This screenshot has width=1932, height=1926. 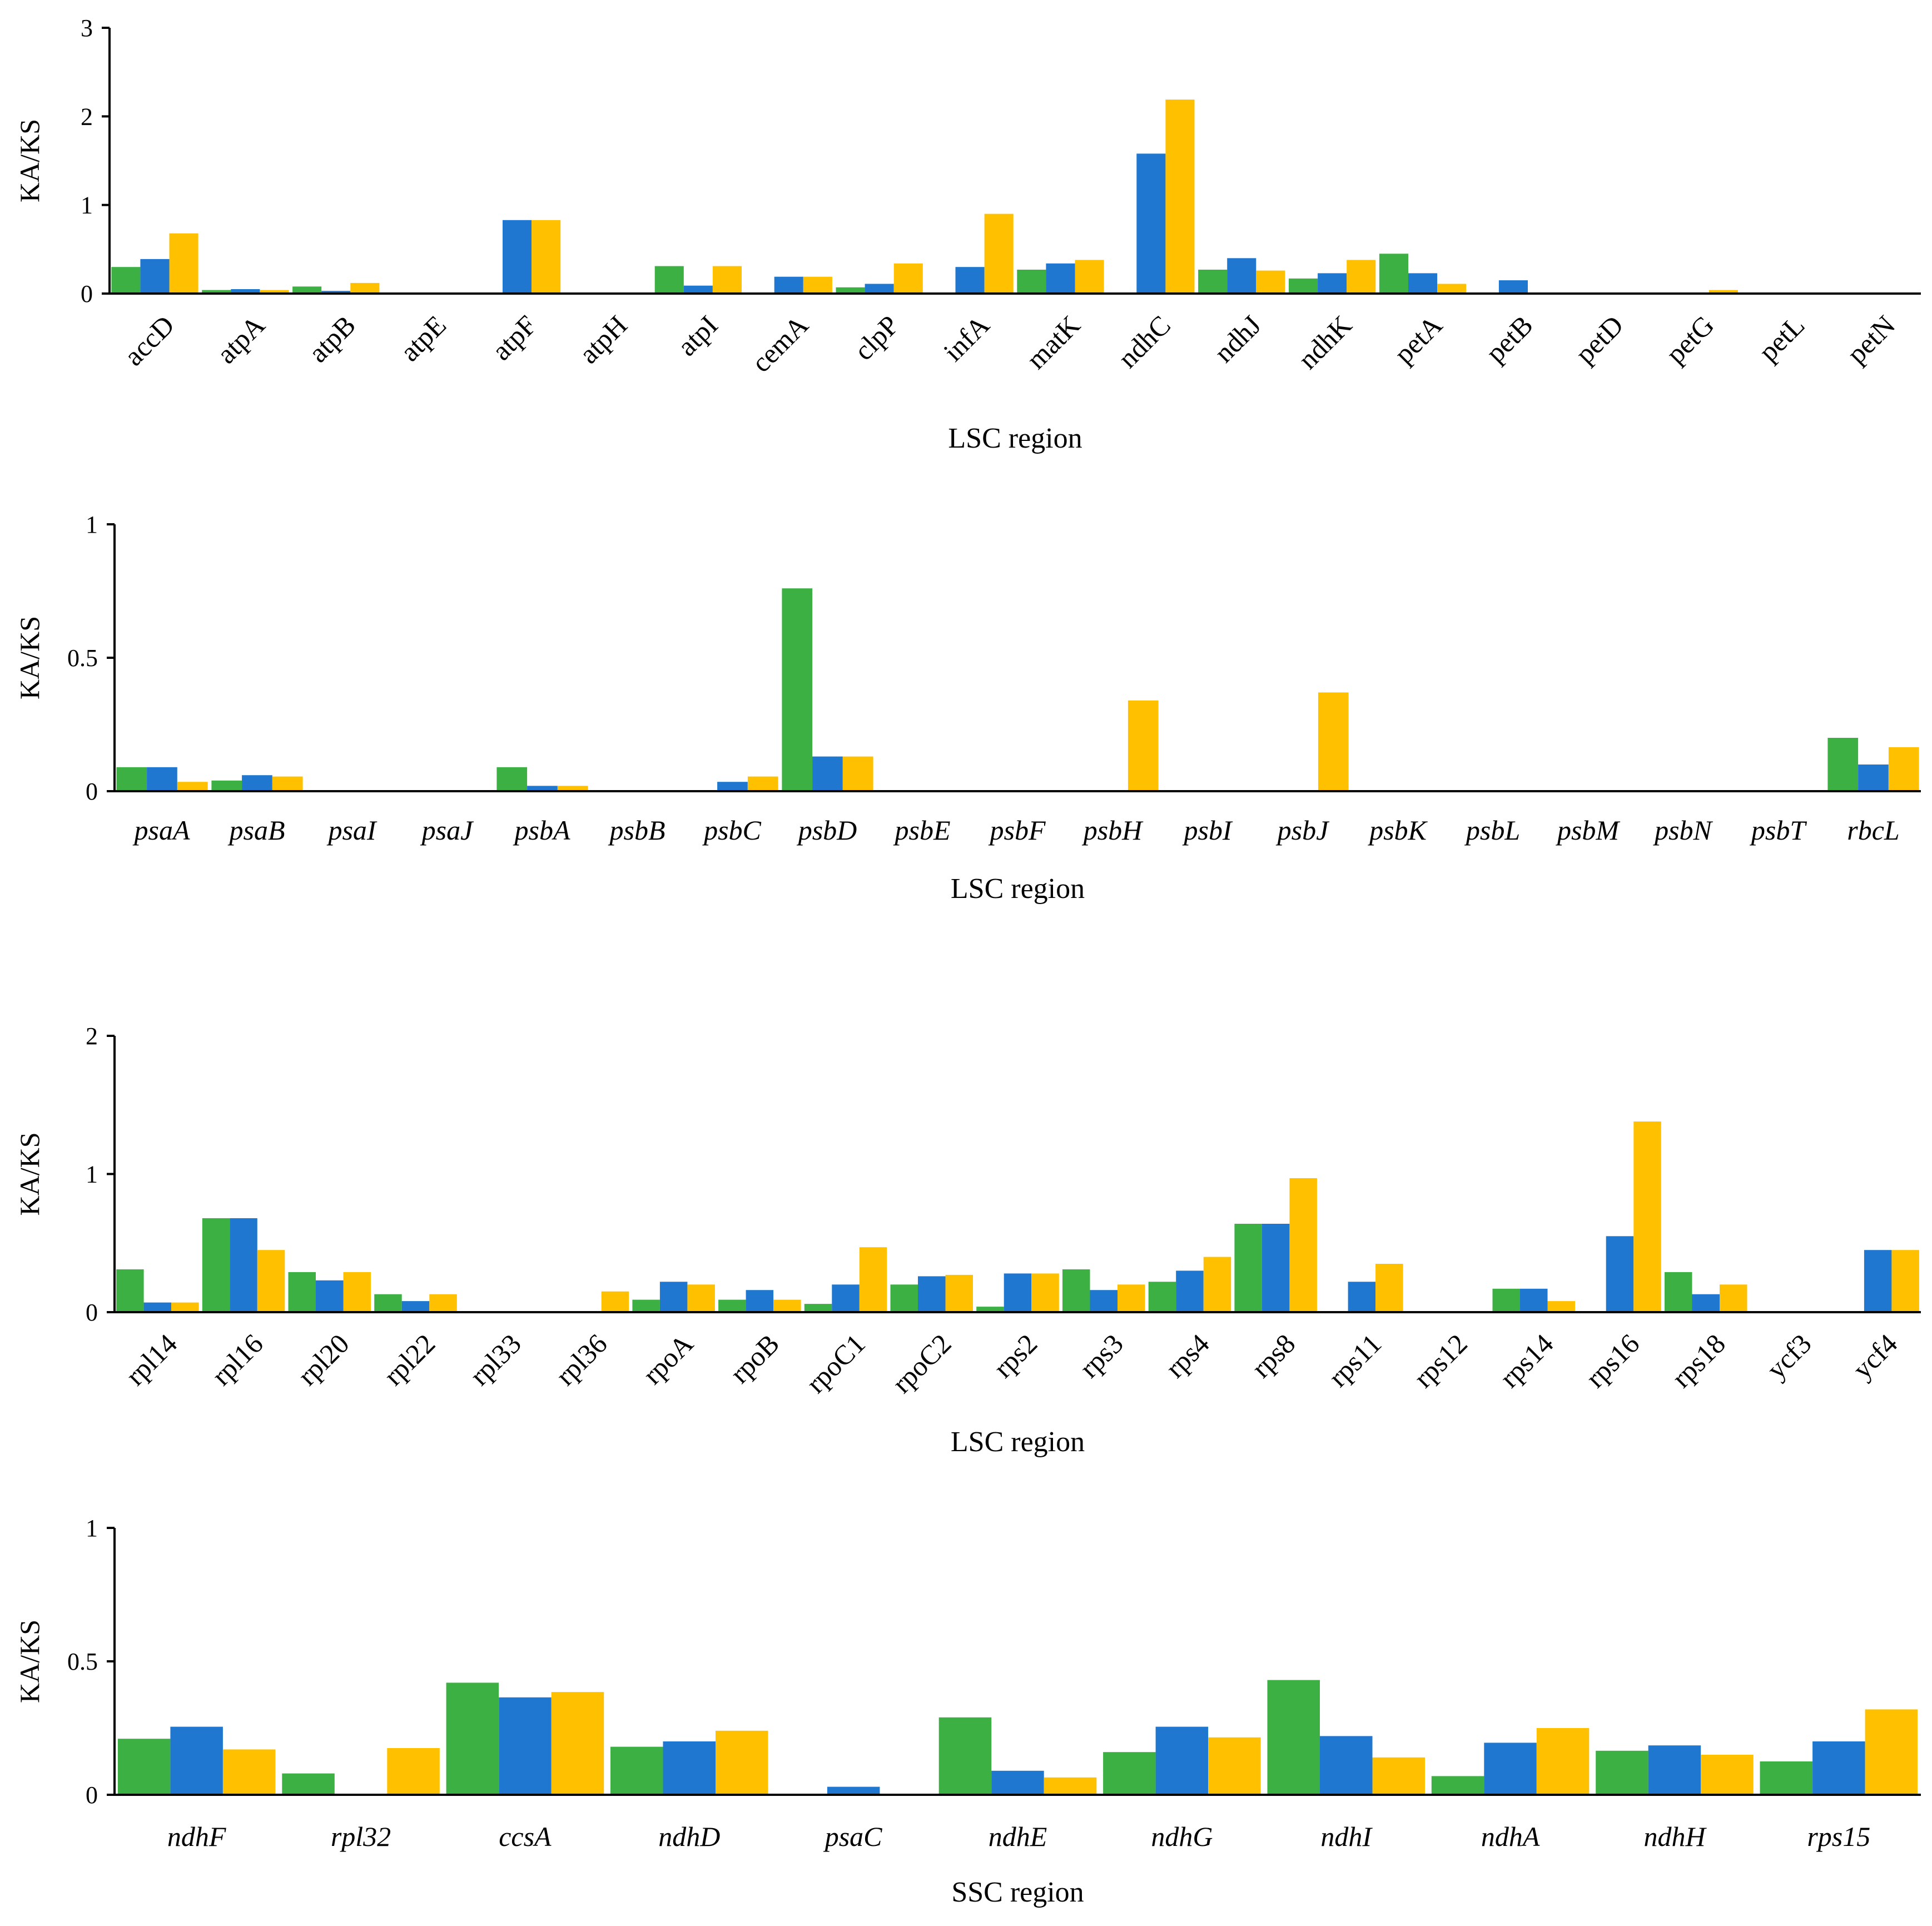 What do you see at coordinates (1018, 1836) in the screenshot?
I see `panel-4-category-label-ndhE: ndhE` at bounding box center [1018, 1836].